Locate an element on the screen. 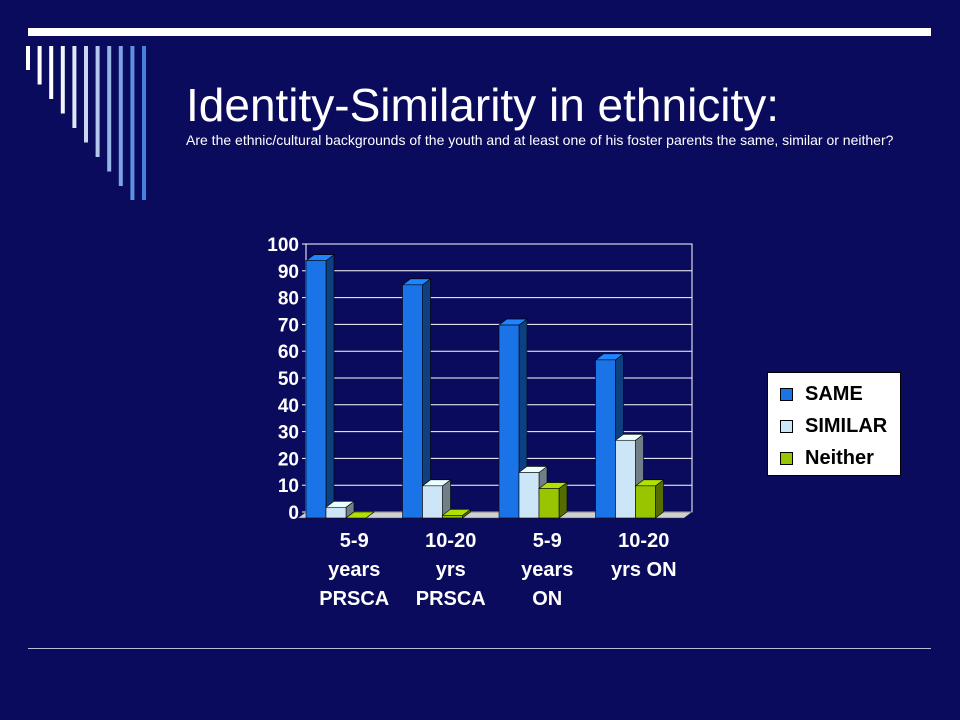  y-tick-label: 100 is located at coordinates (283, 245).